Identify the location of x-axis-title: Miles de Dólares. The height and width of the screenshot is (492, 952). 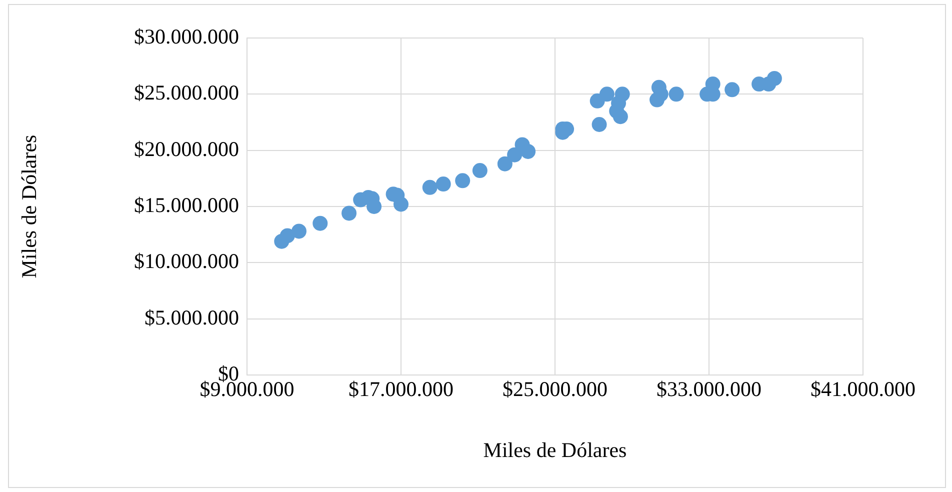
(555, 450).